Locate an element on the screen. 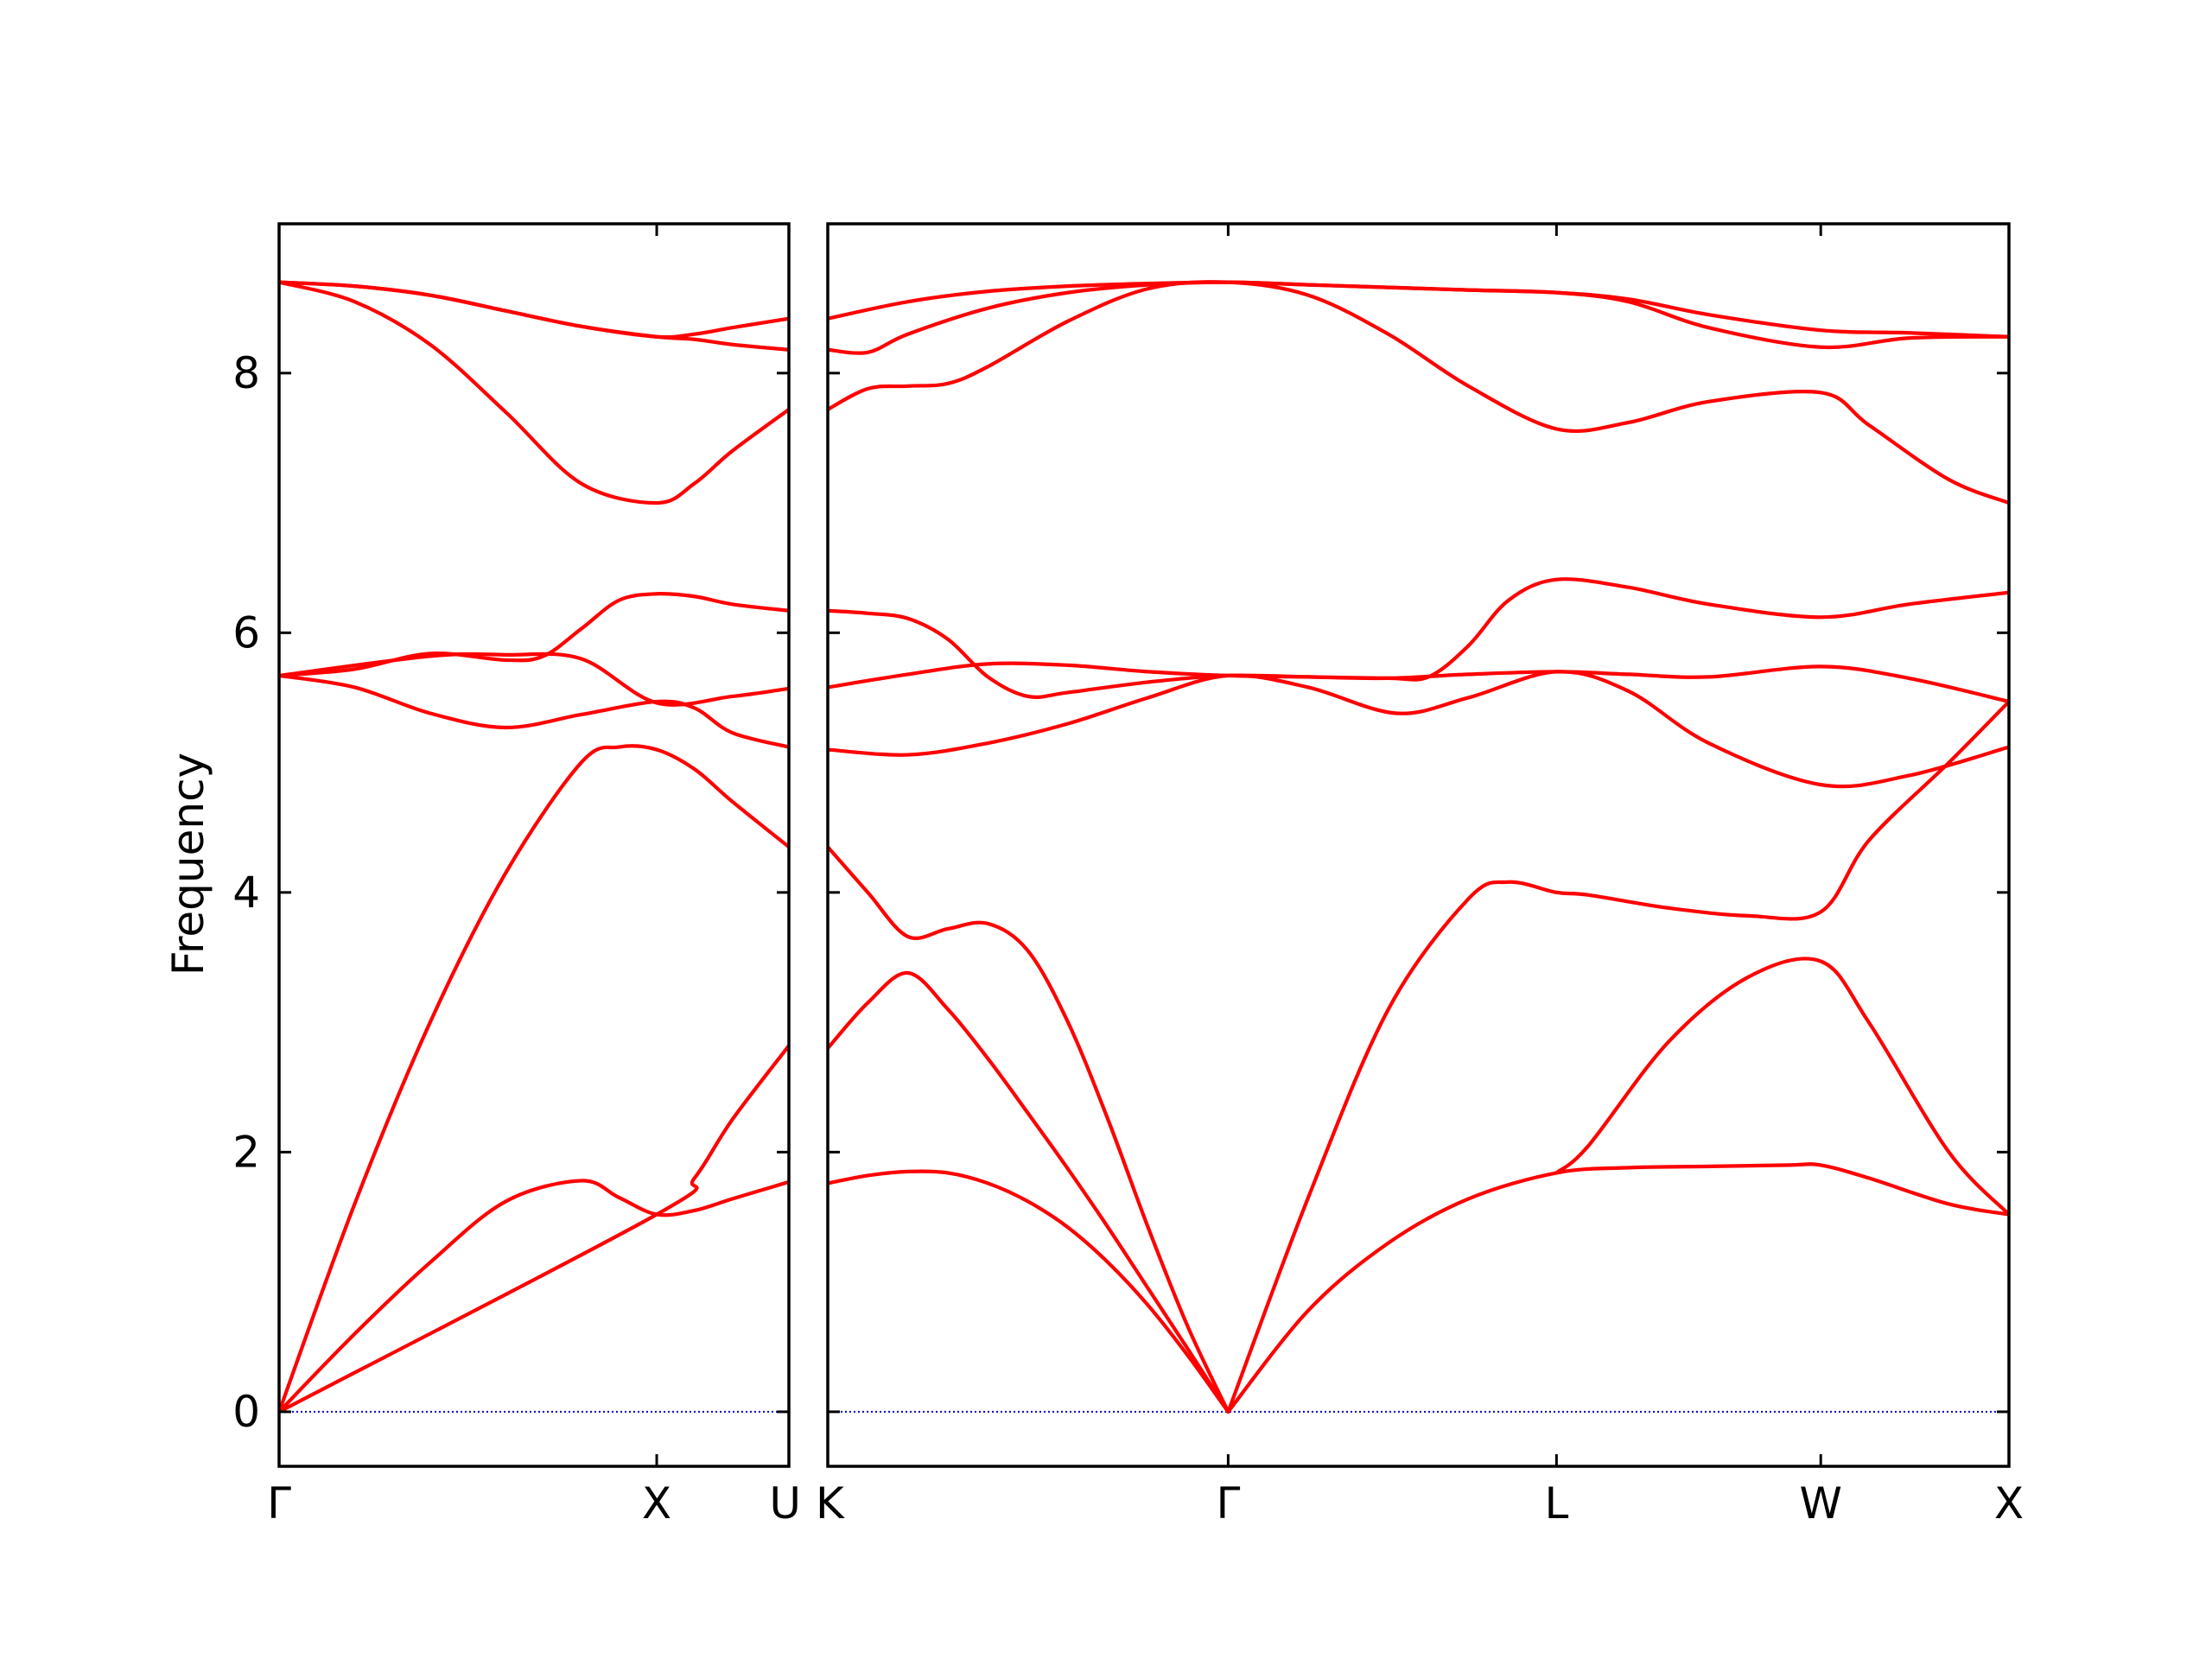  x-tick-label: K is located at coordinates (830, 1503).